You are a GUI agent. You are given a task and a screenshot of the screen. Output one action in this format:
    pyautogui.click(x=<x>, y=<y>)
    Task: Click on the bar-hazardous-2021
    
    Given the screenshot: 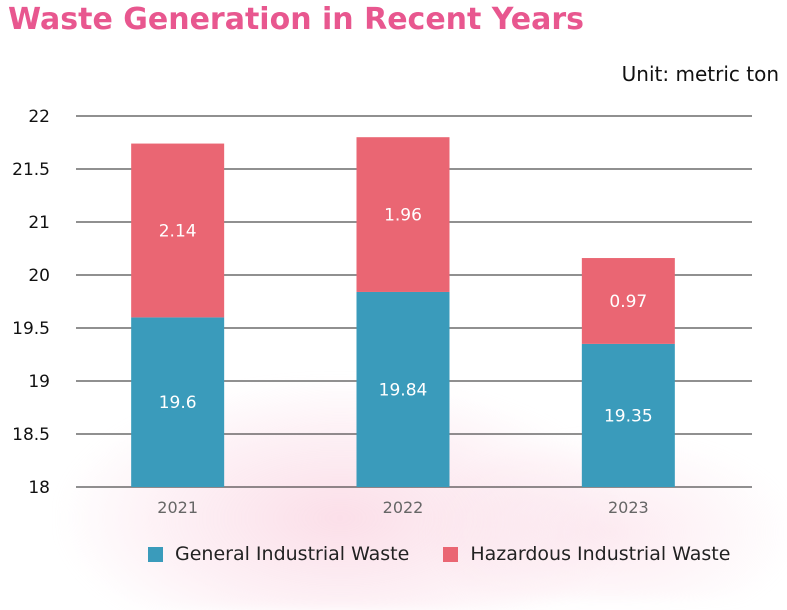 What is the action you would take?
    pyautogui.click(x=178, y=230)
    